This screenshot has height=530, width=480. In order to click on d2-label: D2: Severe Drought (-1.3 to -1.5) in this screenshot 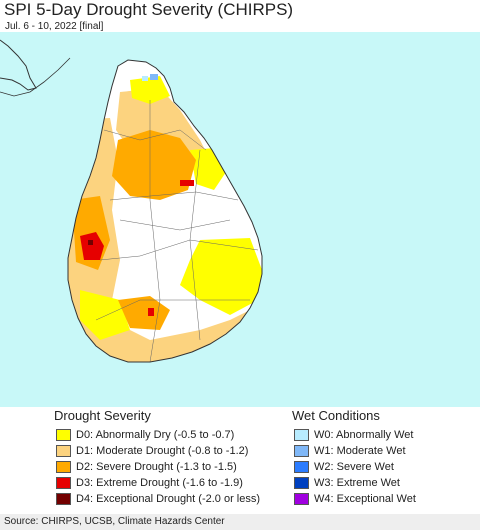, I will do `click(156, 467)`.